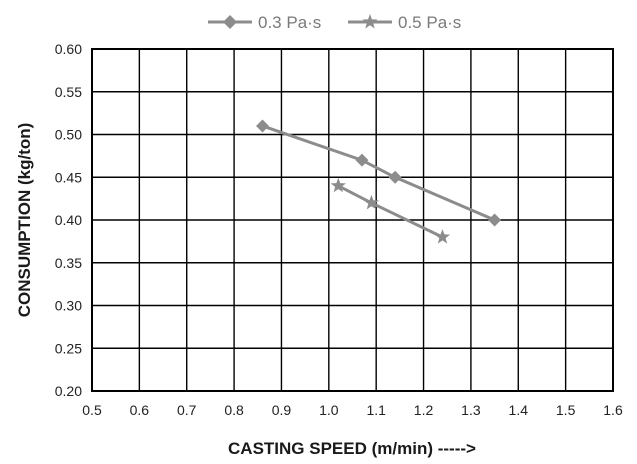  What do you see at coordinates (140, 410) in the screenshot?
I see `x-tick-label: 0.6` at bounding box center [140, 410].